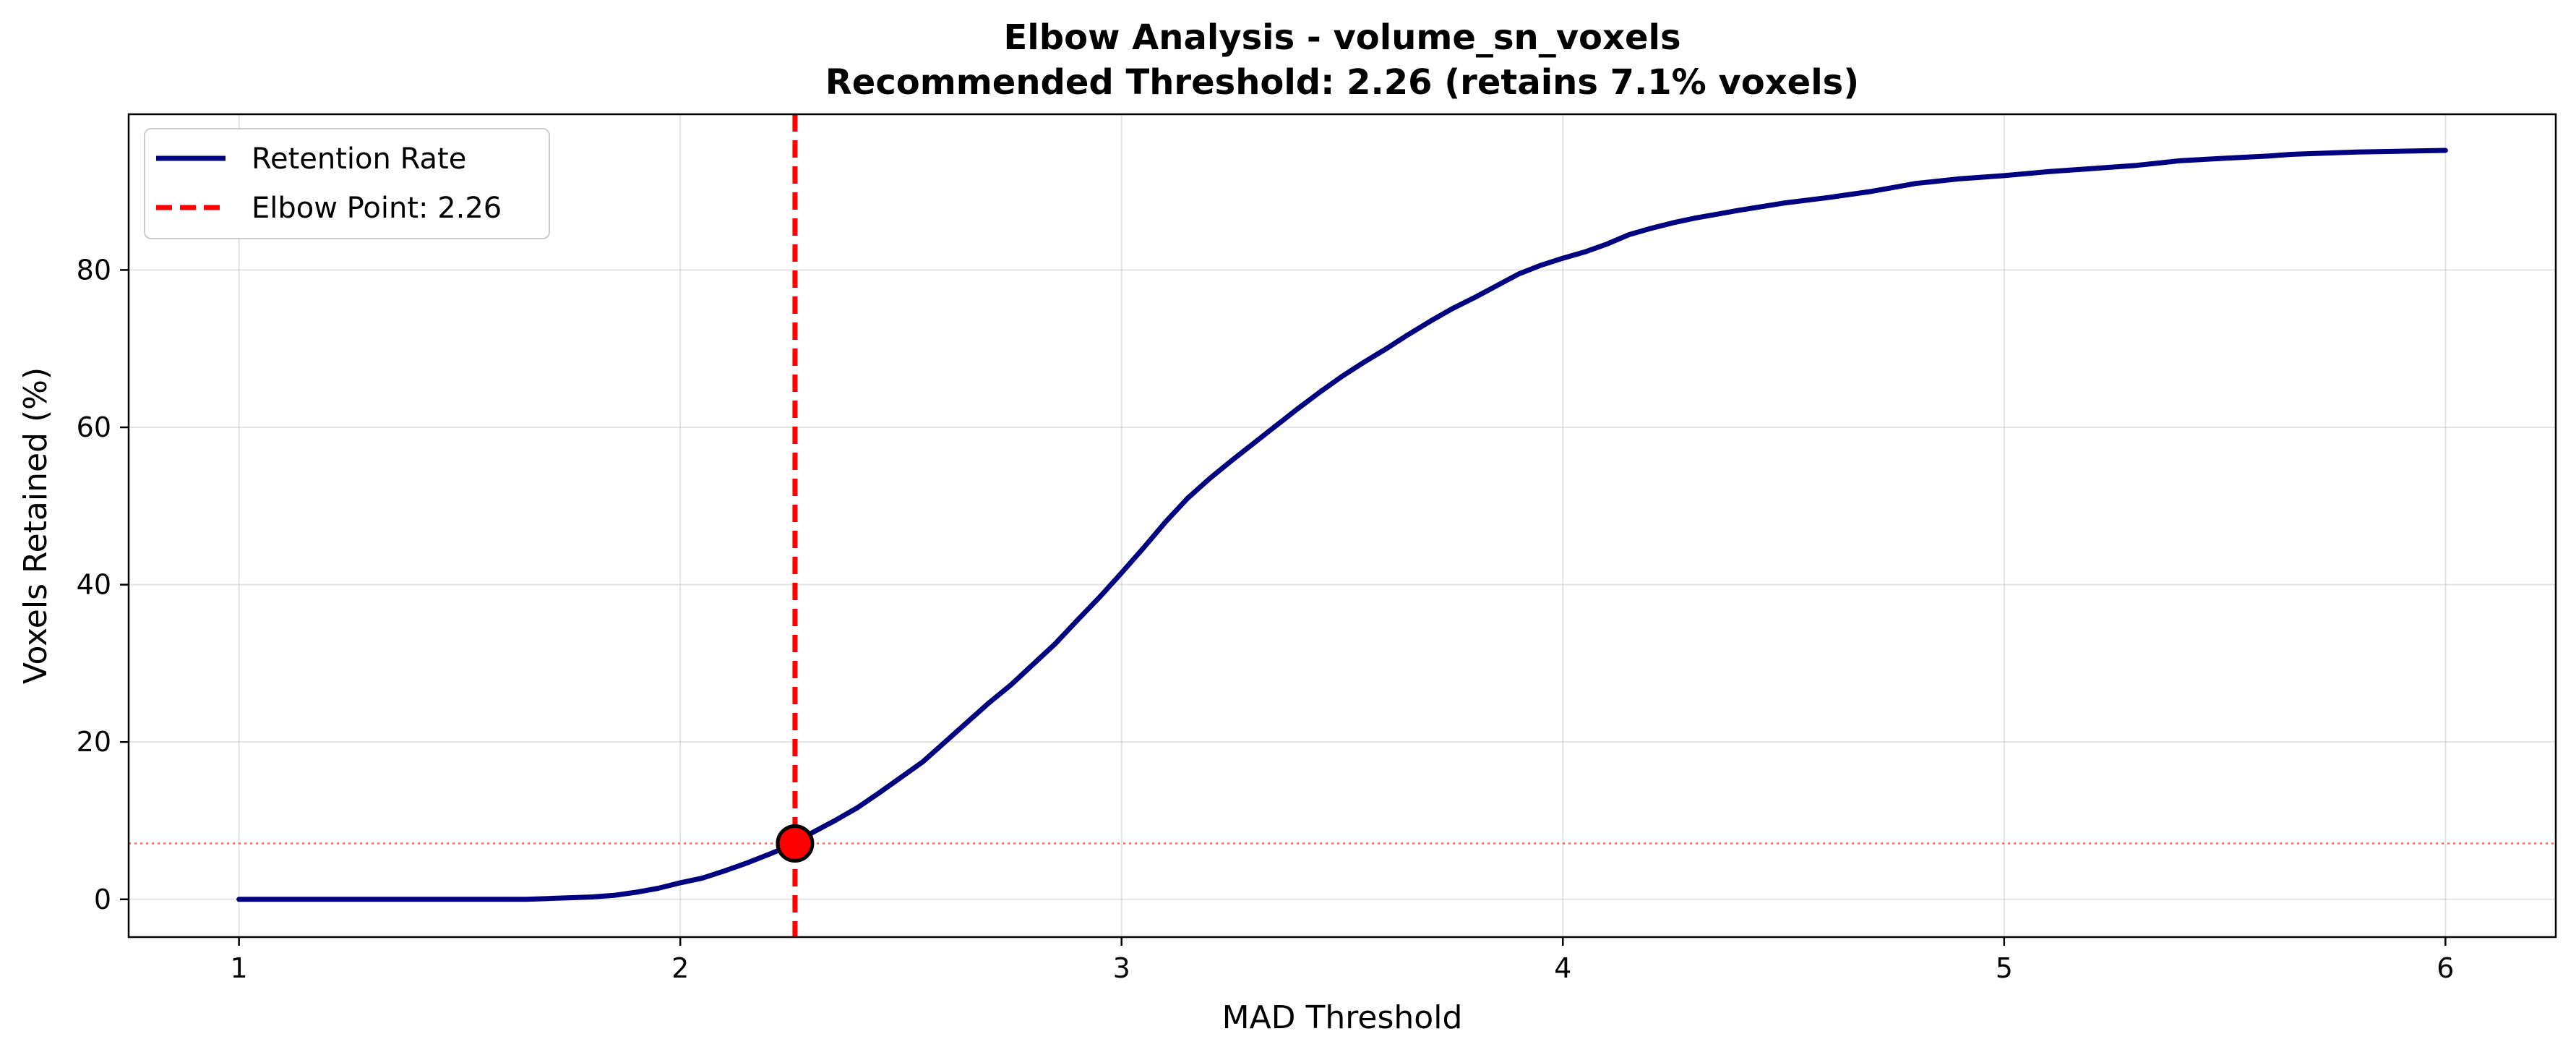 This screenshot has width=2576, height=1060. What do you see at coordinates (2005, 968) in the screenshot?
I see `x-tick-label: 5` at bounding box center [2005, 968].